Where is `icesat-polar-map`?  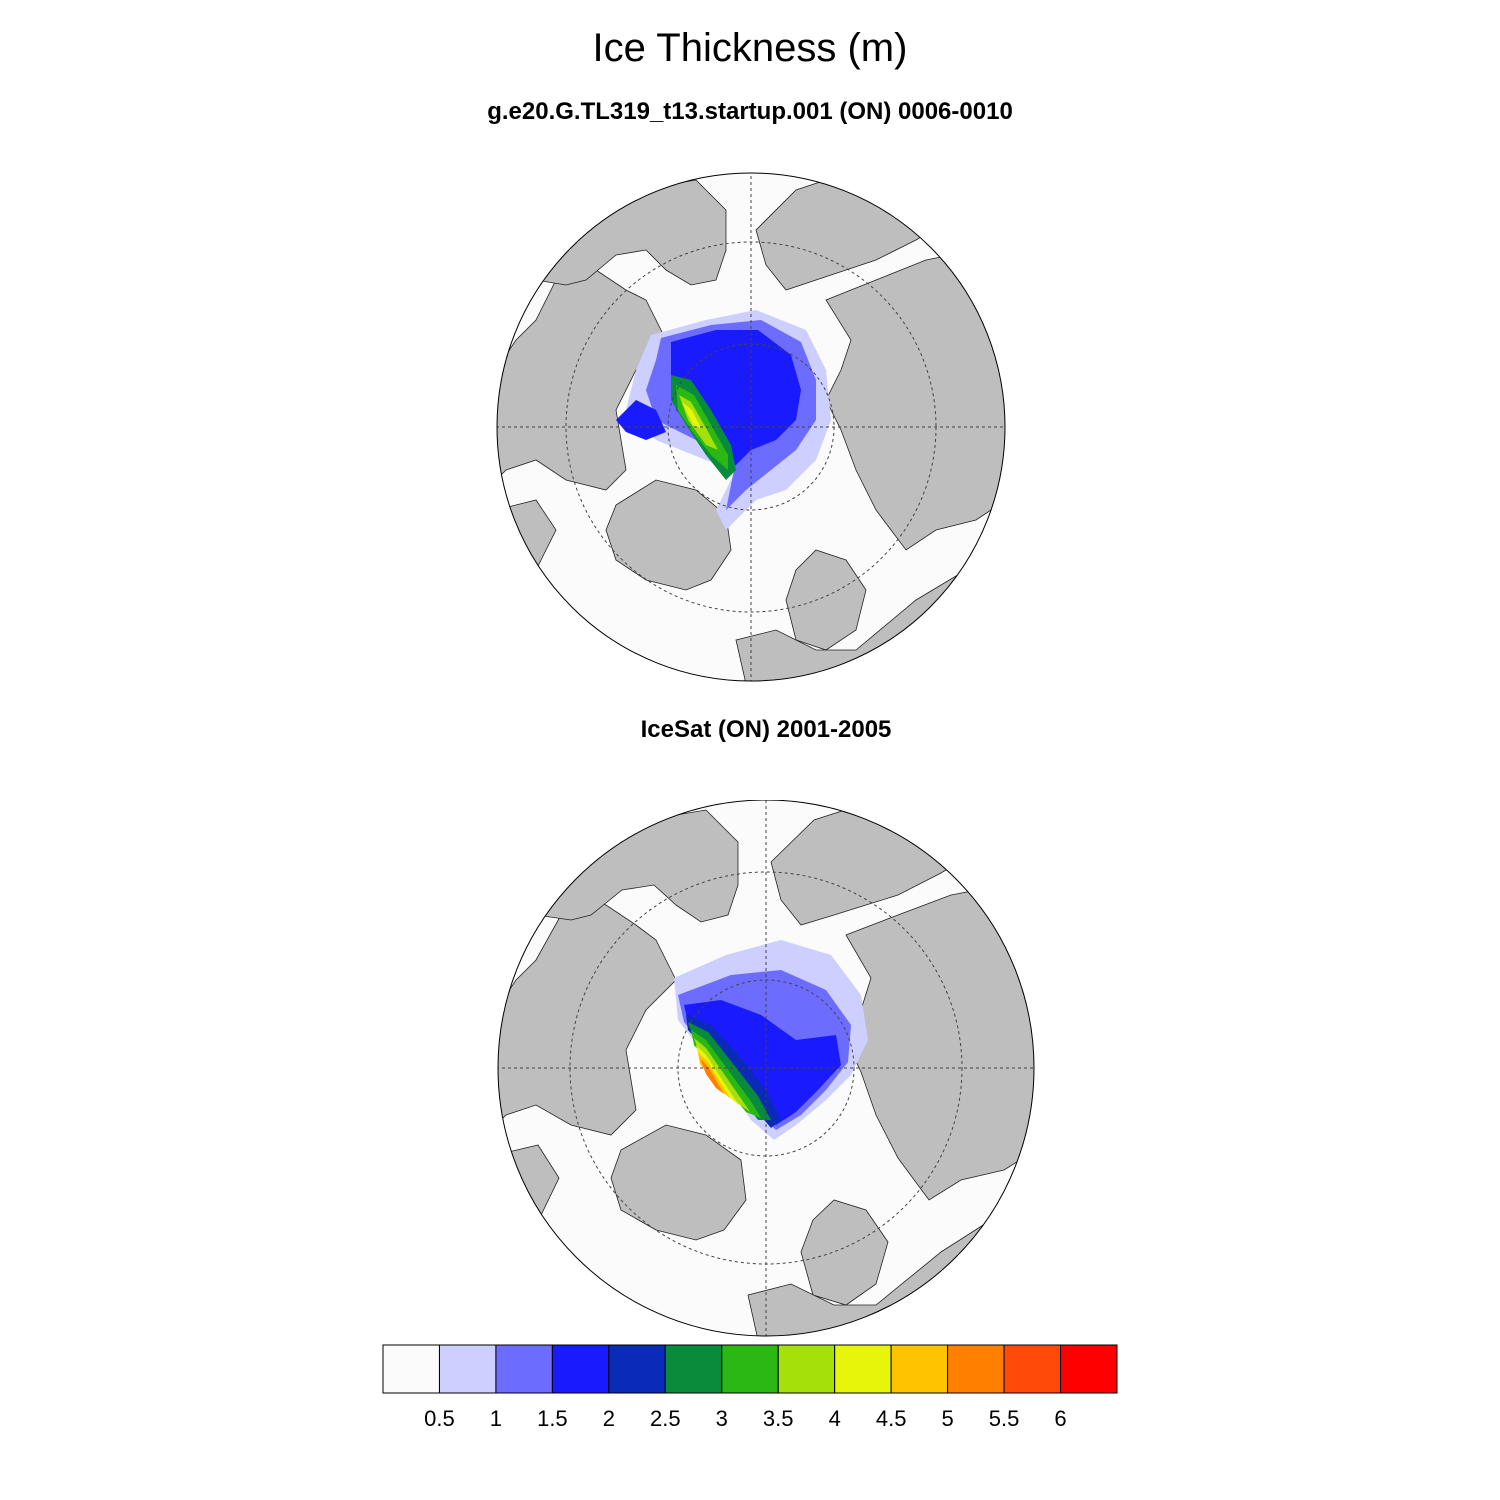
icesat-polar-map is located at coordinates (766, 1068).